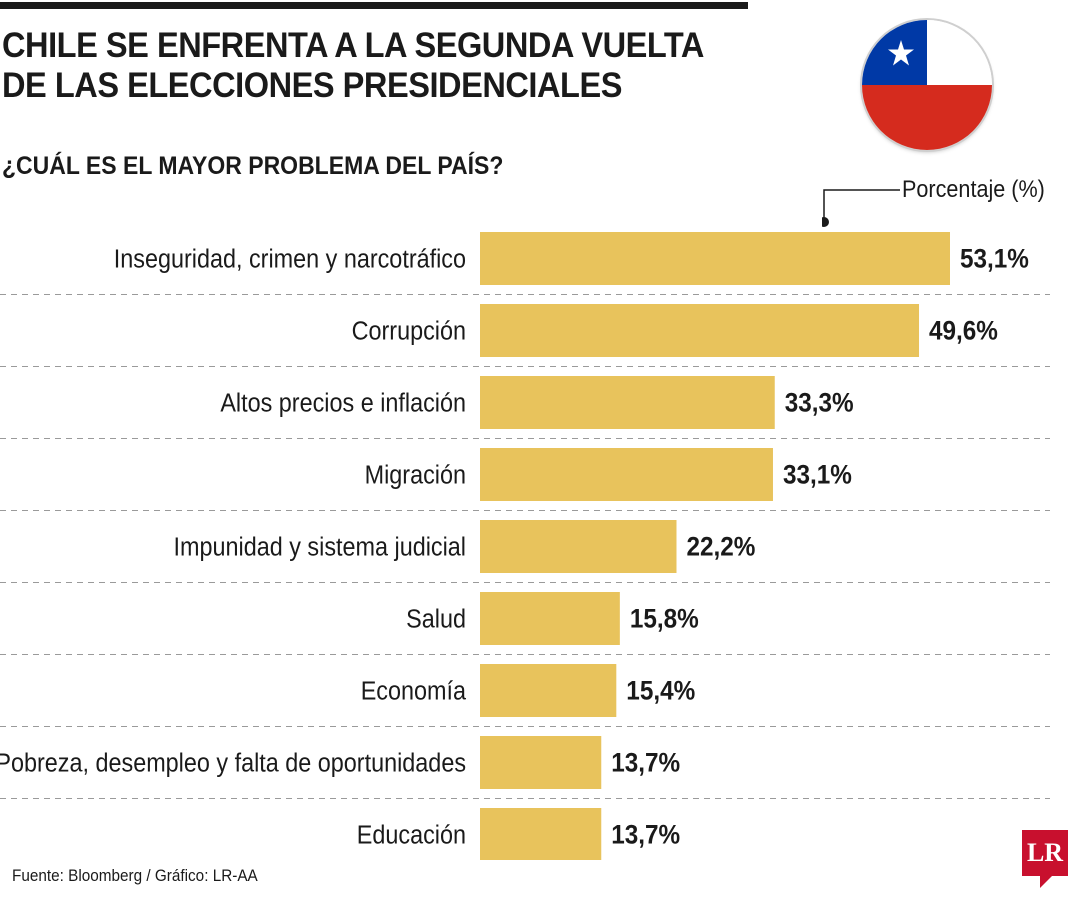  What do you see at coordinates (135, 875) in the screenshot?
I see `source-note: Fuente: Bloomberg / Gráfico: LR-AA` at bounding box center [135, 875].